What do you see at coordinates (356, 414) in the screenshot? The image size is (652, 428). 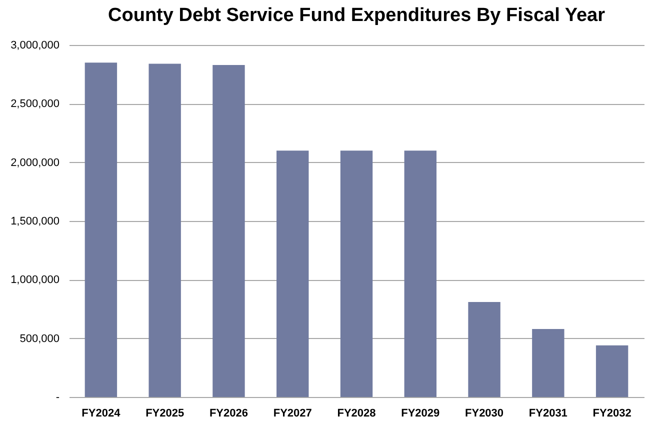 I see `x-tick-label: FY2028` at bounding box center [356, 414].